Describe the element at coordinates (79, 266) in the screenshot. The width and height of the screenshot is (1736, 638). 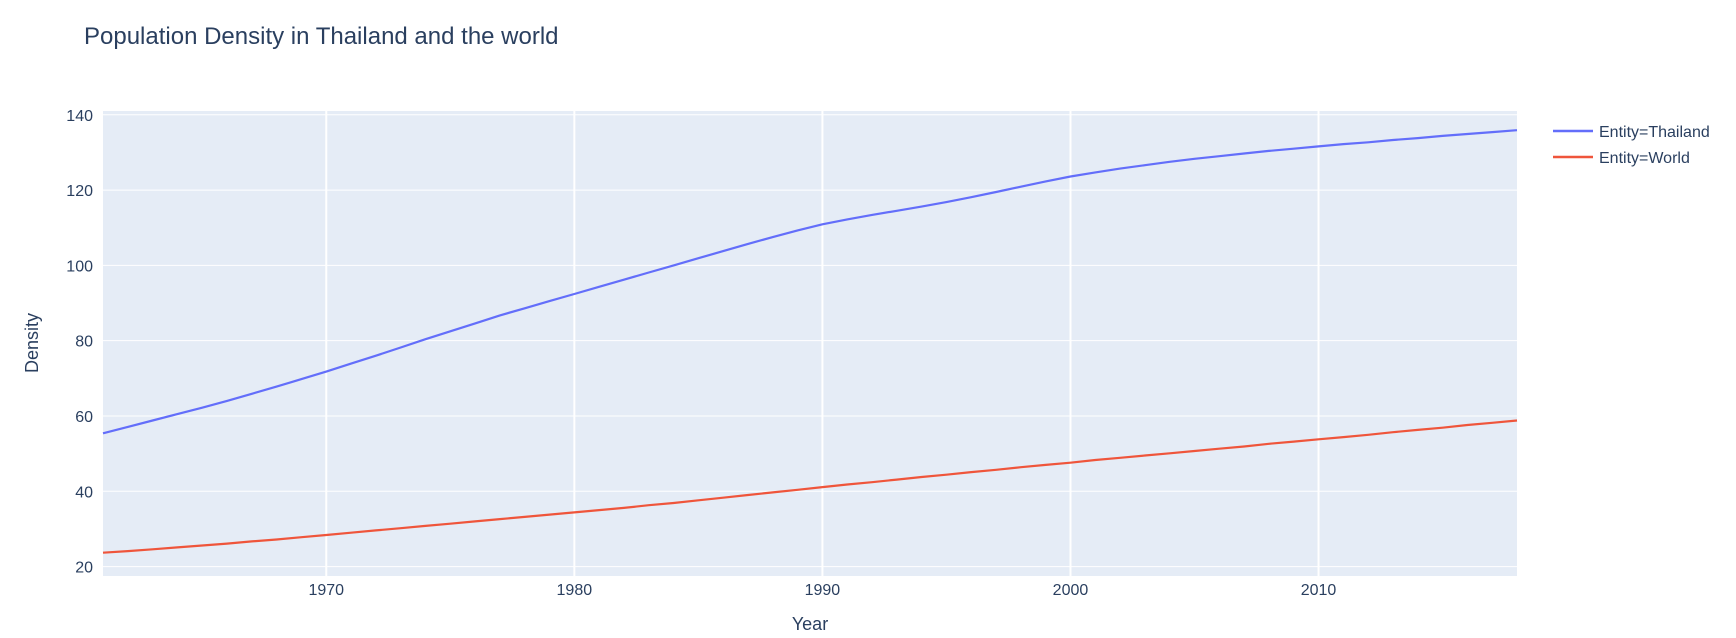
I see `y-tick-label: 100` at that location.